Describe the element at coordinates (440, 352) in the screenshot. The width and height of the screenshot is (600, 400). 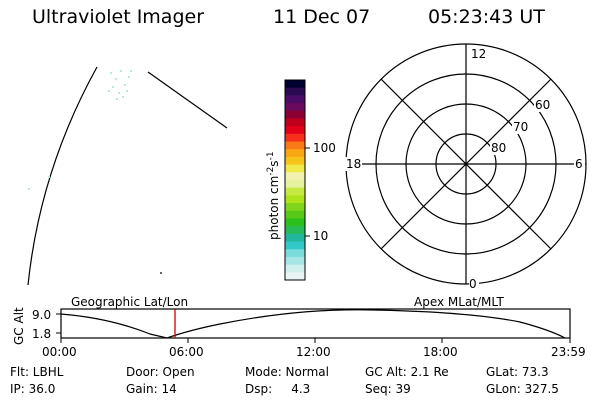
I see `time-tick-1800: 18:00` at that location.